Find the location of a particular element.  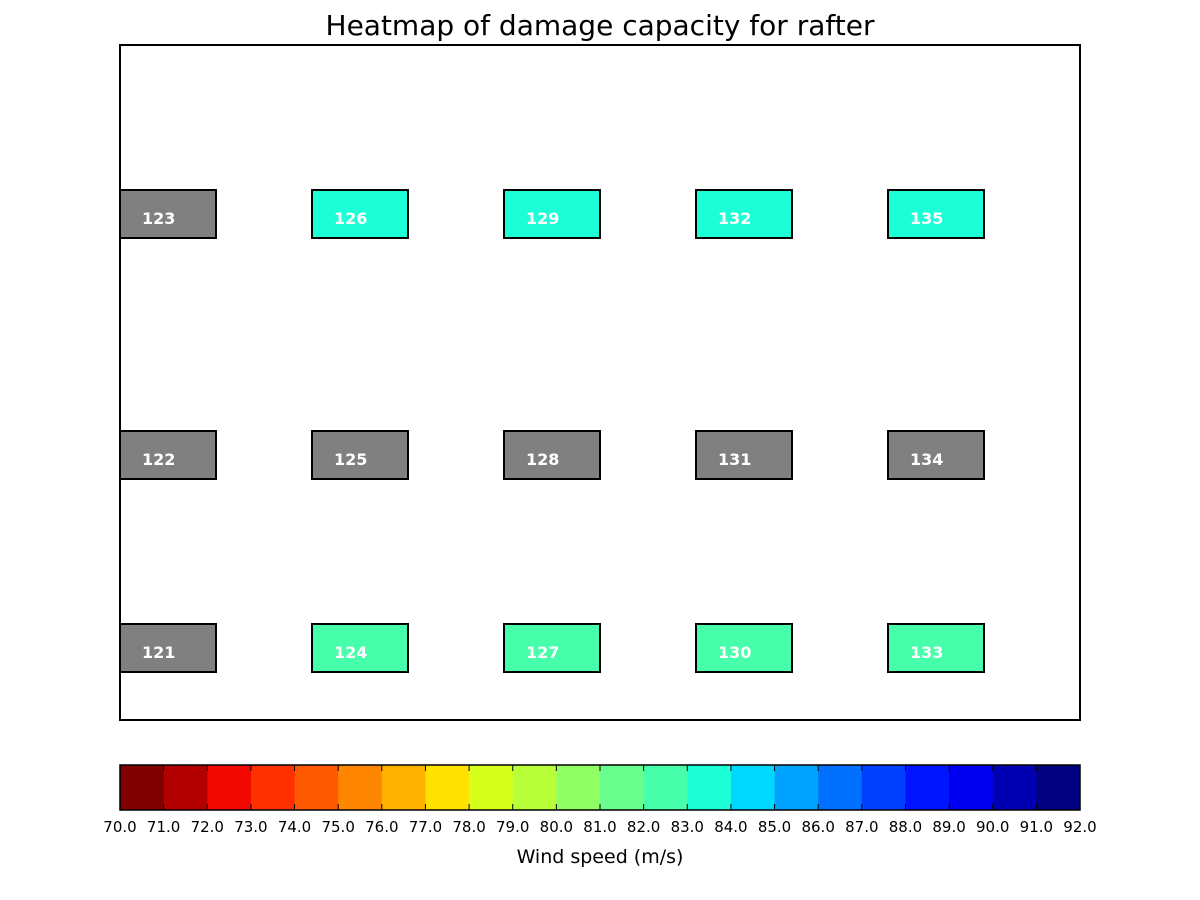

cell-label-129: 129 is located at coordinates (542, 218).